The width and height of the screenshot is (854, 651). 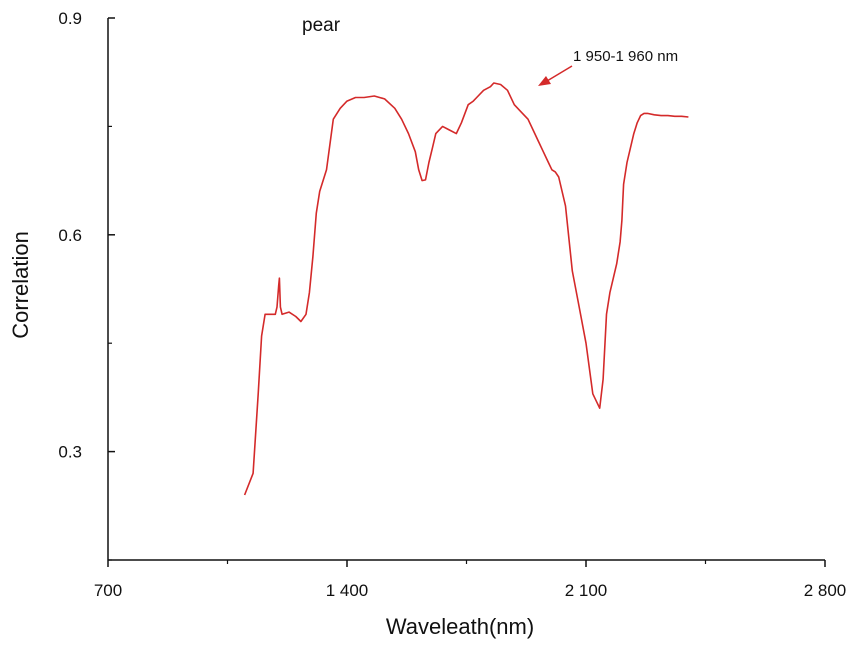 I want to click on annotation-arrow-shaft, so click(x=559, y=73).